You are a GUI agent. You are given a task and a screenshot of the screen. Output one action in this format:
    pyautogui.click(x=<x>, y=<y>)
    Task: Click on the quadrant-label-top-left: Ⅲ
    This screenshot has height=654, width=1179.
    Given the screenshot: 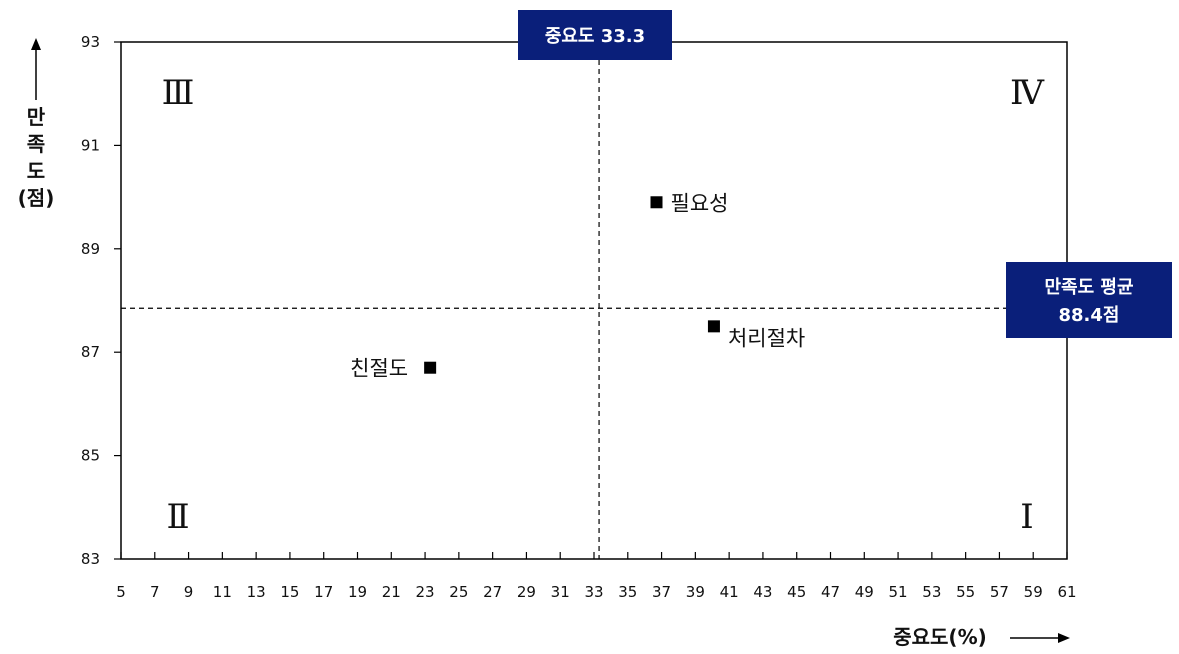 What is the action you would take?
    pyautogui.click(x=178, y=93)
    